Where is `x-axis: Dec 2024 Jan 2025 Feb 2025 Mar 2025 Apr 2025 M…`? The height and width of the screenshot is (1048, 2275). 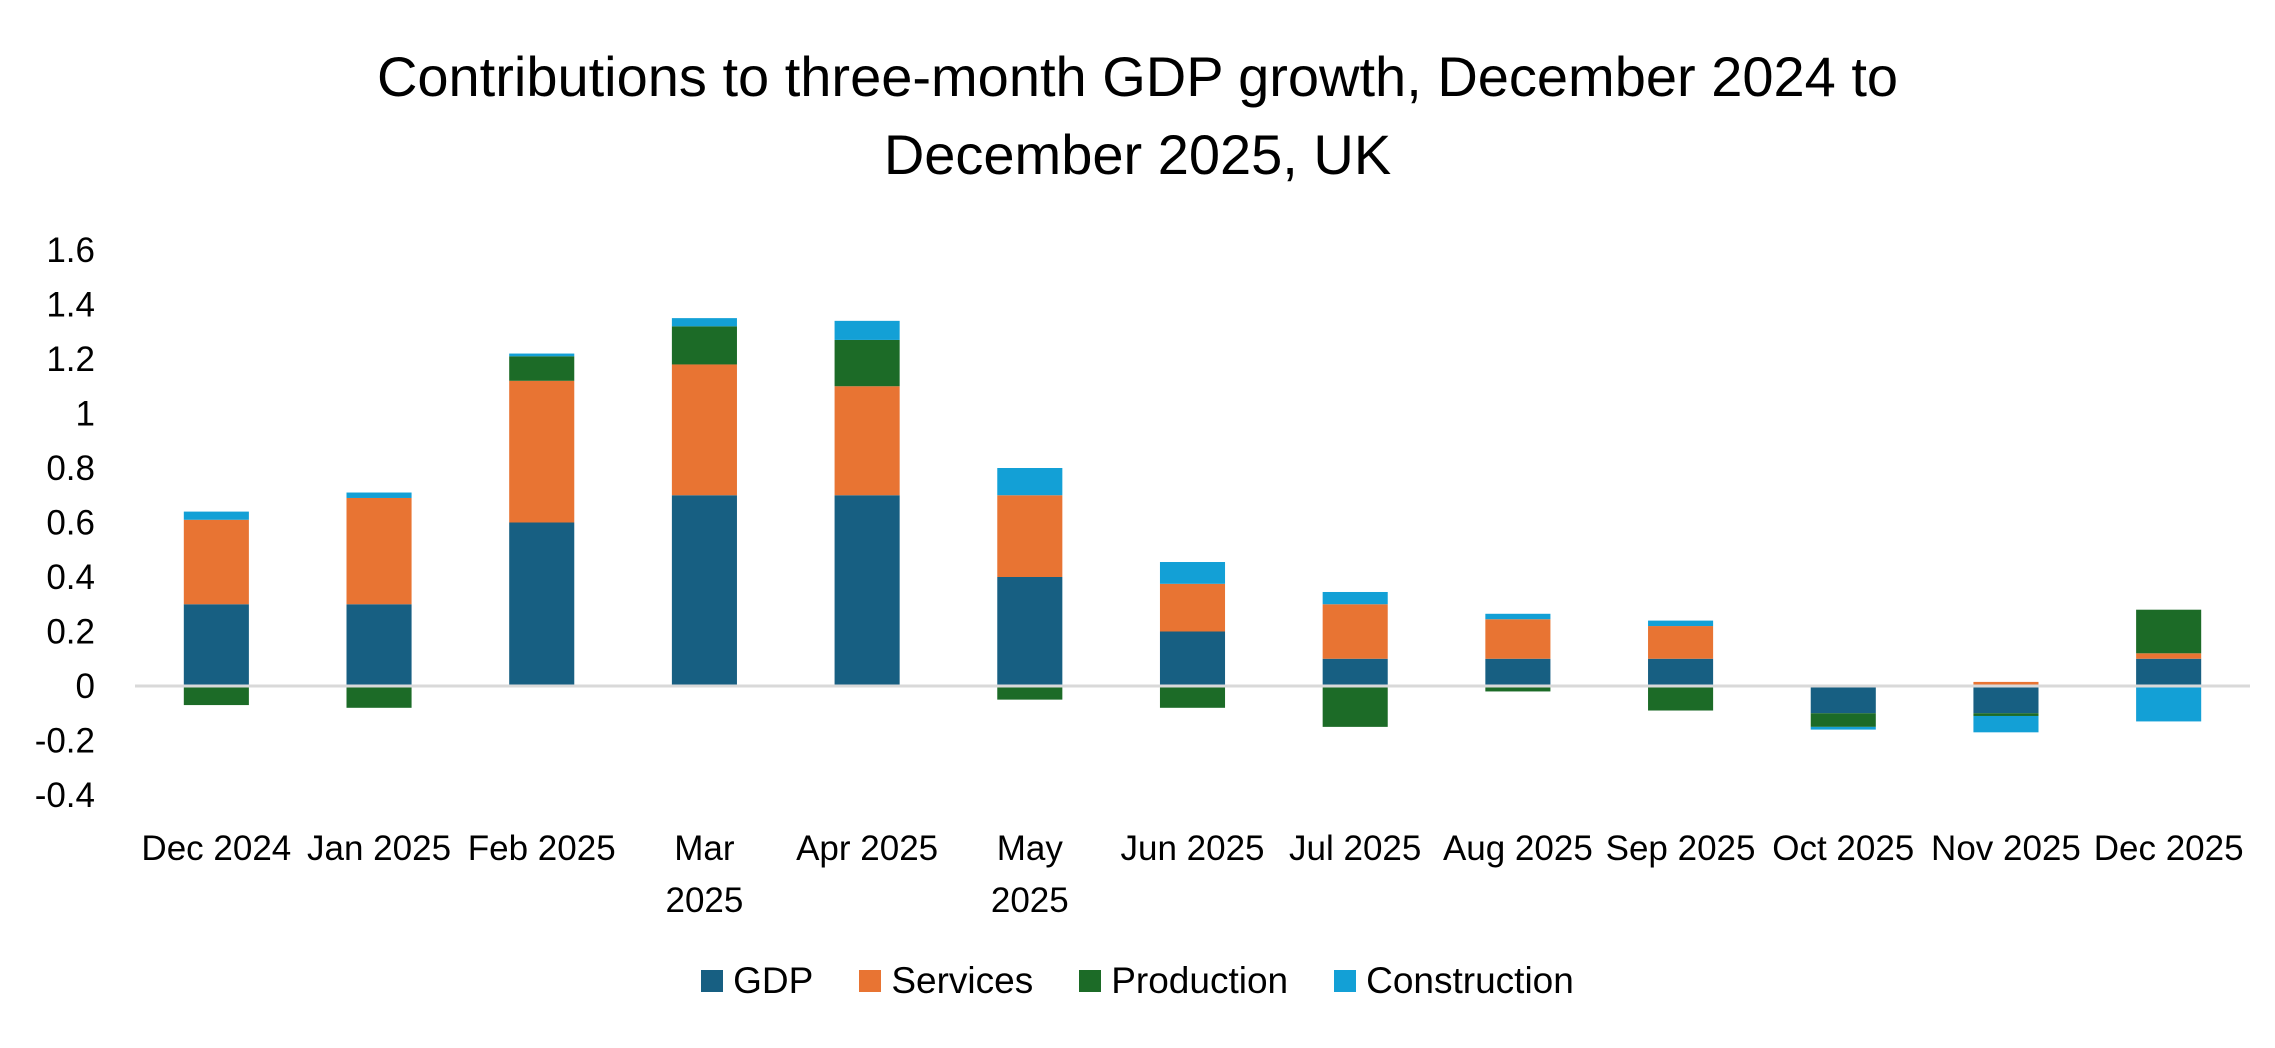
x-axis: Dec 2024 Jan 2025 Feb 2025 Mar 2025 Apr 2025 M… is located at coordinates (1192, 874).